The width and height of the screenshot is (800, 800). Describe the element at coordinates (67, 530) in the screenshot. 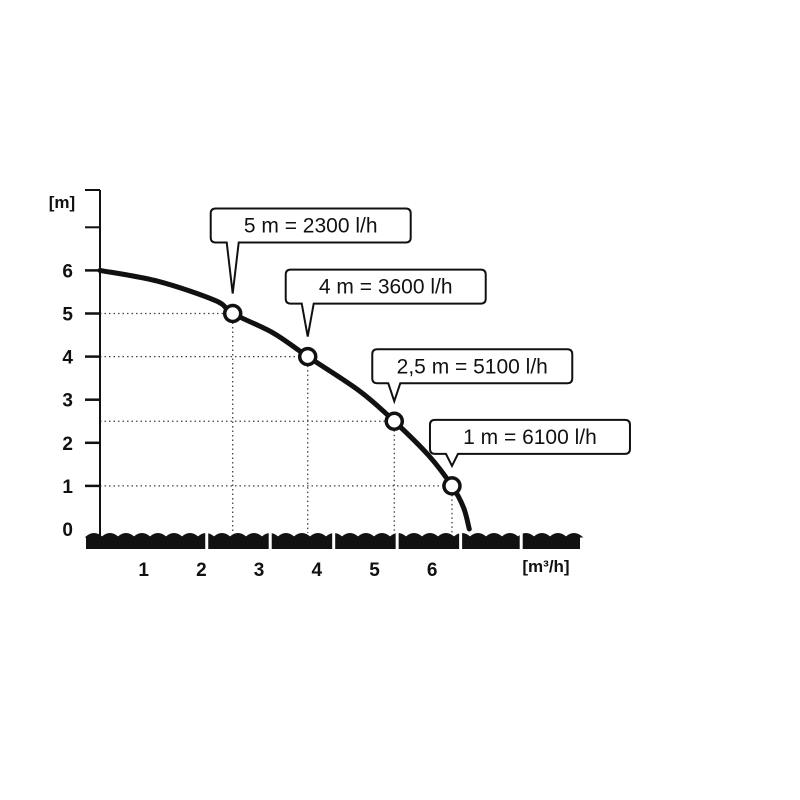

I see `y-tick-label: 0` at that location.